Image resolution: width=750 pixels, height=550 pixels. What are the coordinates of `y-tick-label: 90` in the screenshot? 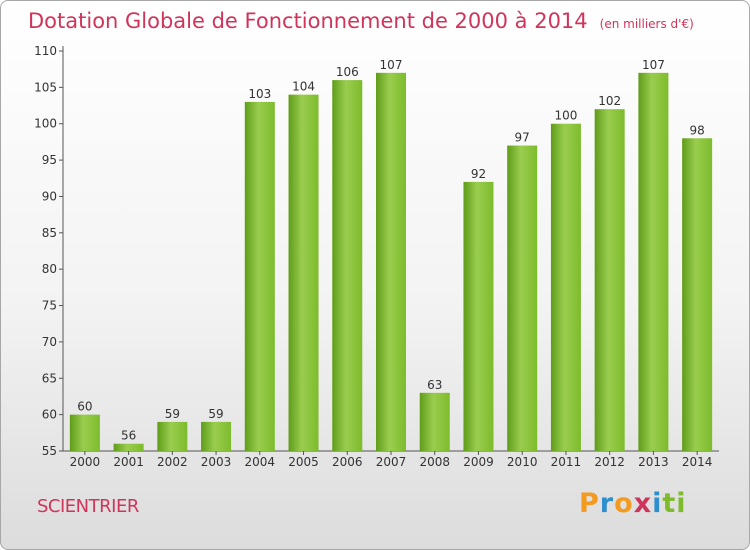 It's located at (49, 196).